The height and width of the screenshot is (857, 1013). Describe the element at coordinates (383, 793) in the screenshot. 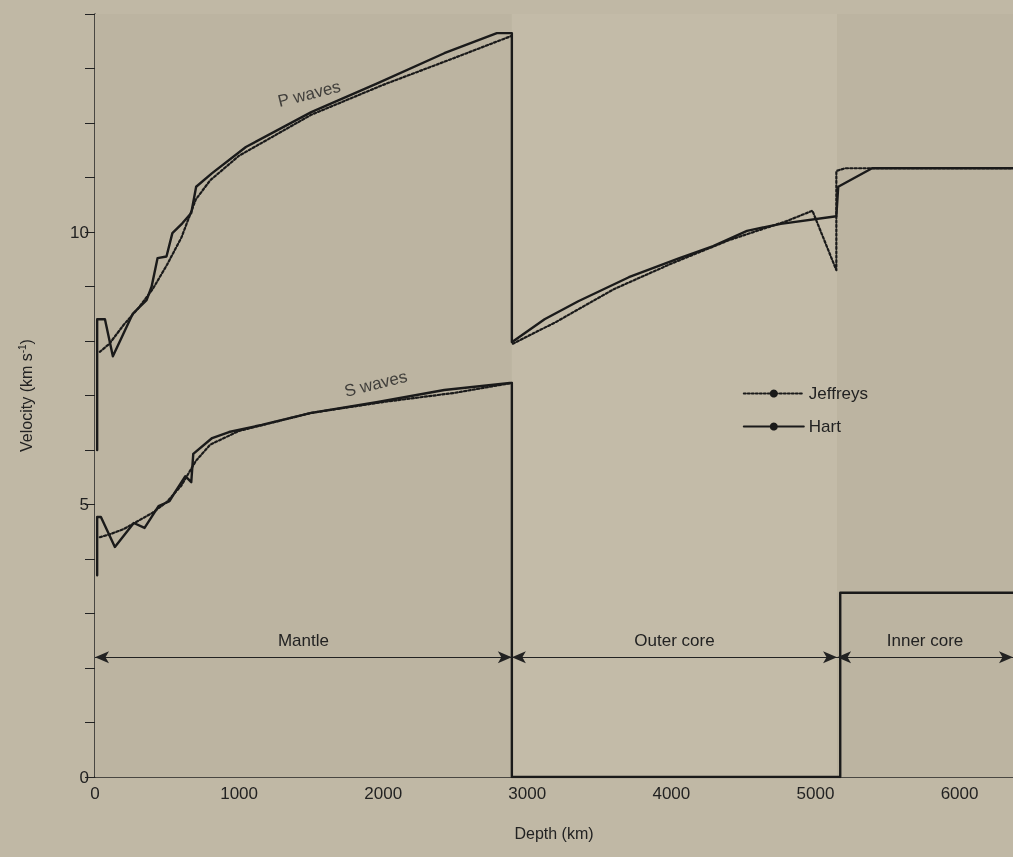

I see `x-tick-label: 2000` at that location.